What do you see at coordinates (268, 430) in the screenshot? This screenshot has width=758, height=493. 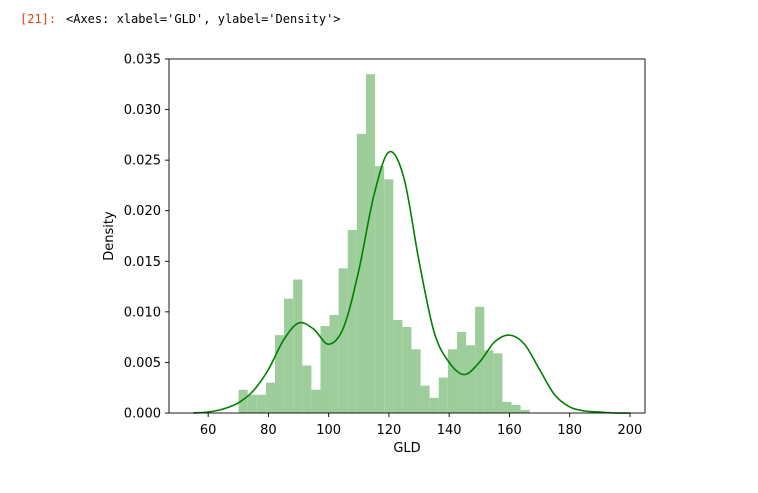 I see `x-tick-label: 80` at bounding box center [268, 430].